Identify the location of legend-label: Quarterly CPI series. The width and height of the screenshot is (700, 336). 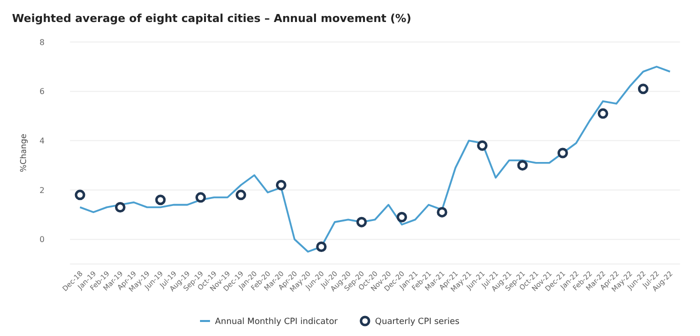
(417, 322).